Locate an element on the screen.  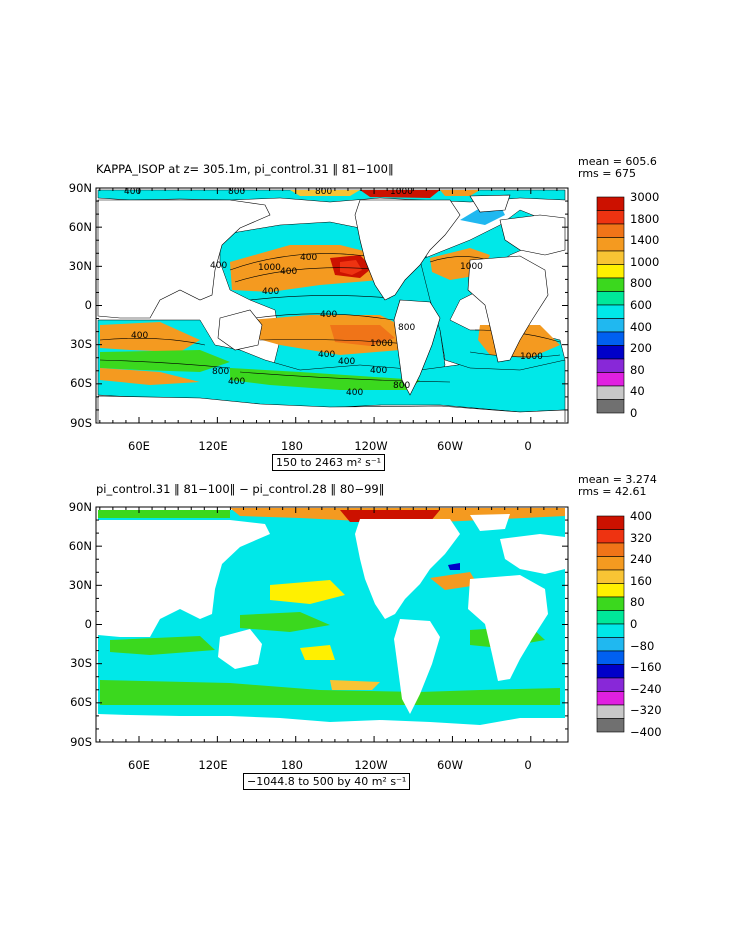
pacific-ocean-field is located at coordinates (332, 313).